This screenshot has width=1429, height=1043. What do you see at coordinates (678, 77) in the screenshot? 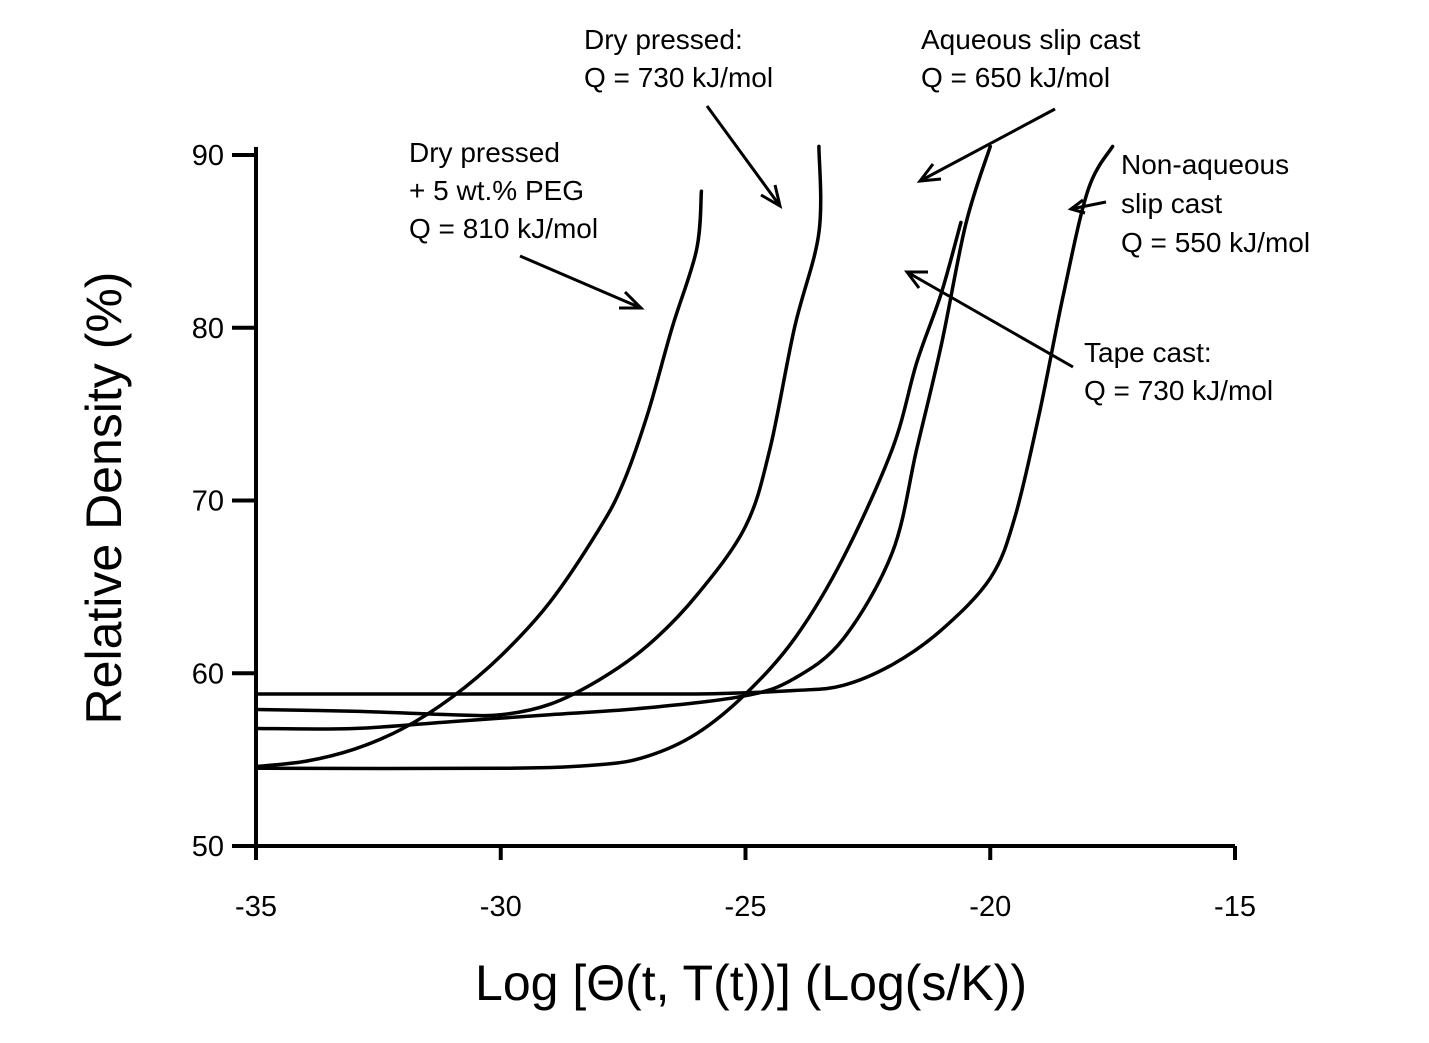
I see `annotation-dry-pressed-line-2: Q = 730 kJ/mol` at bounding box center [678, 77].